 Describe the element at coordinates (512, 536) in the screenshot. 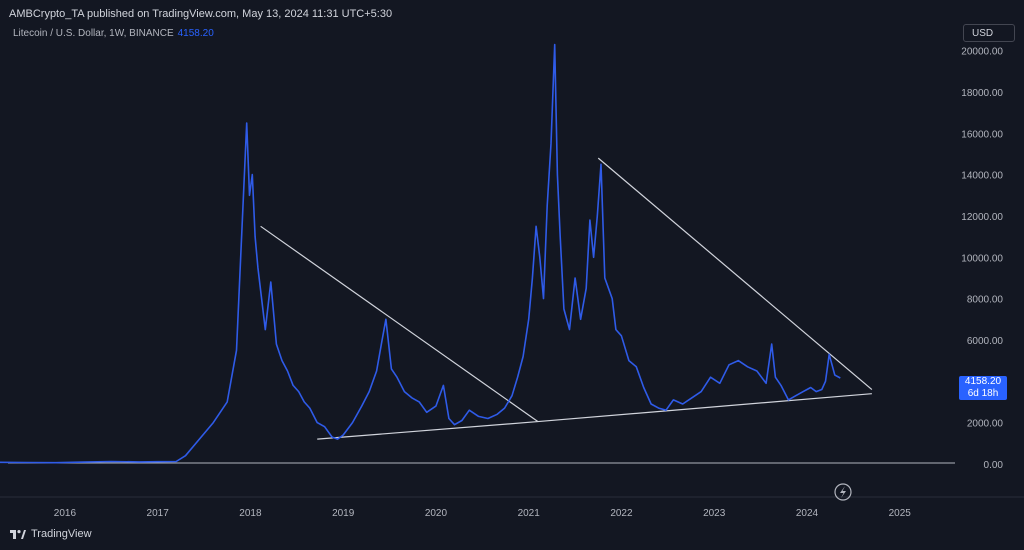

I see `footer` at that location.